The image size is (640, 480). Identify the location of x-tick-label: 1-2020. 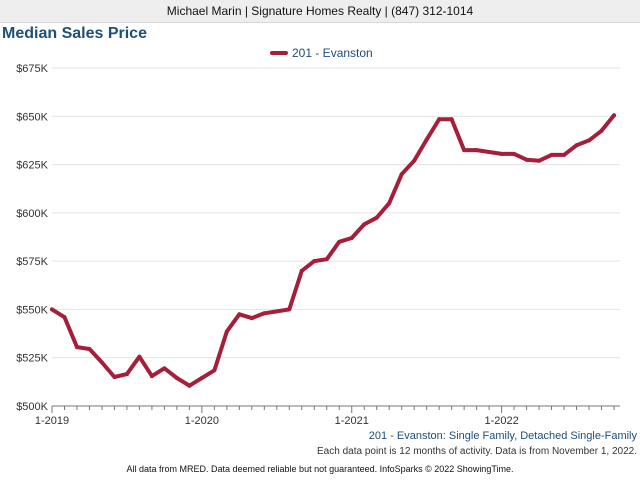
(202, 421).